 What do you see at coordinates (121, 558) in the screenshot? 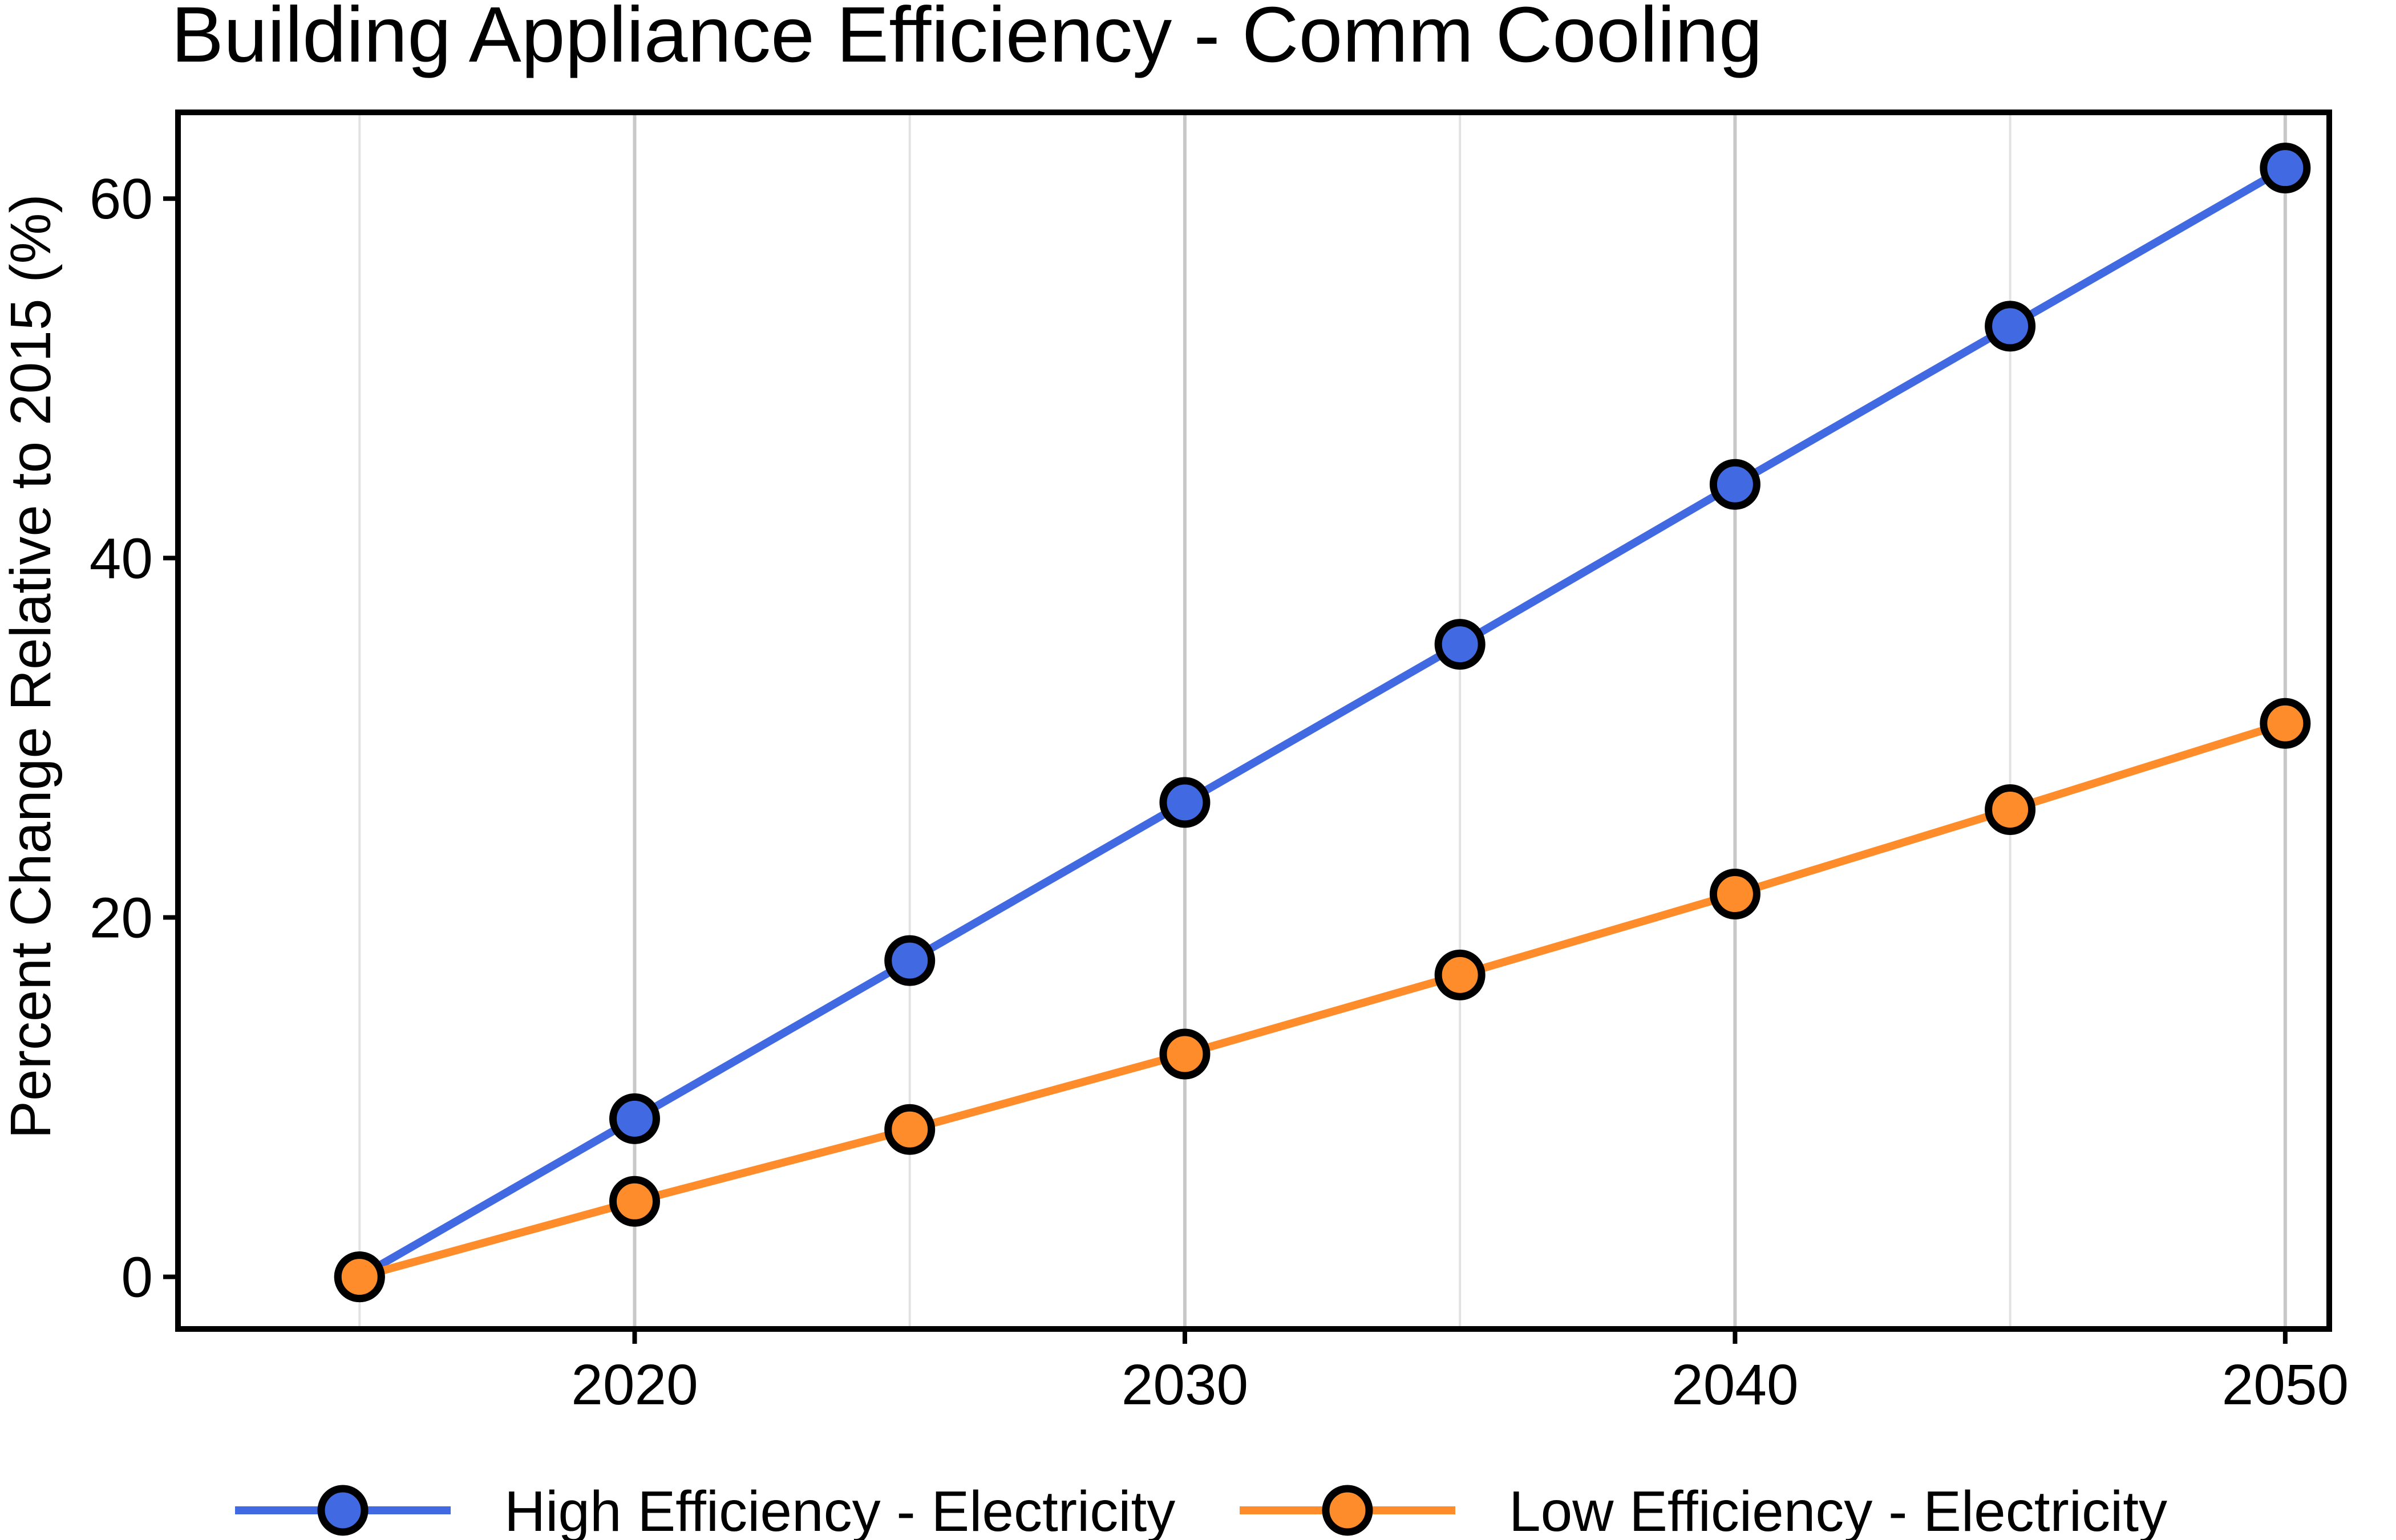
I see `y-tick-label: 40` at bounding box center [121, 558].